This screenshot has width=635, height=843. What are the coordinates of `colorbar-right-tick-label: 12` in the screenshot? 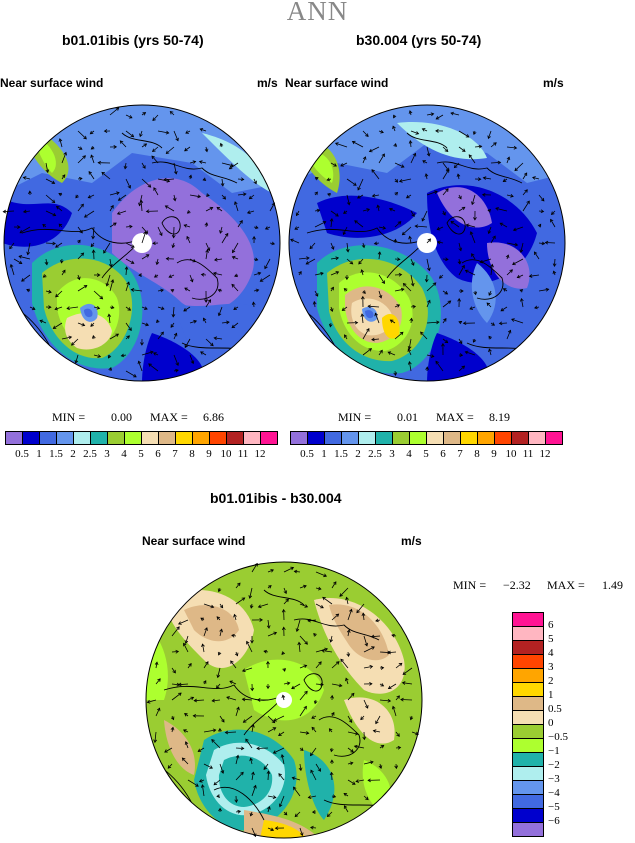 It's located at (545, 454).